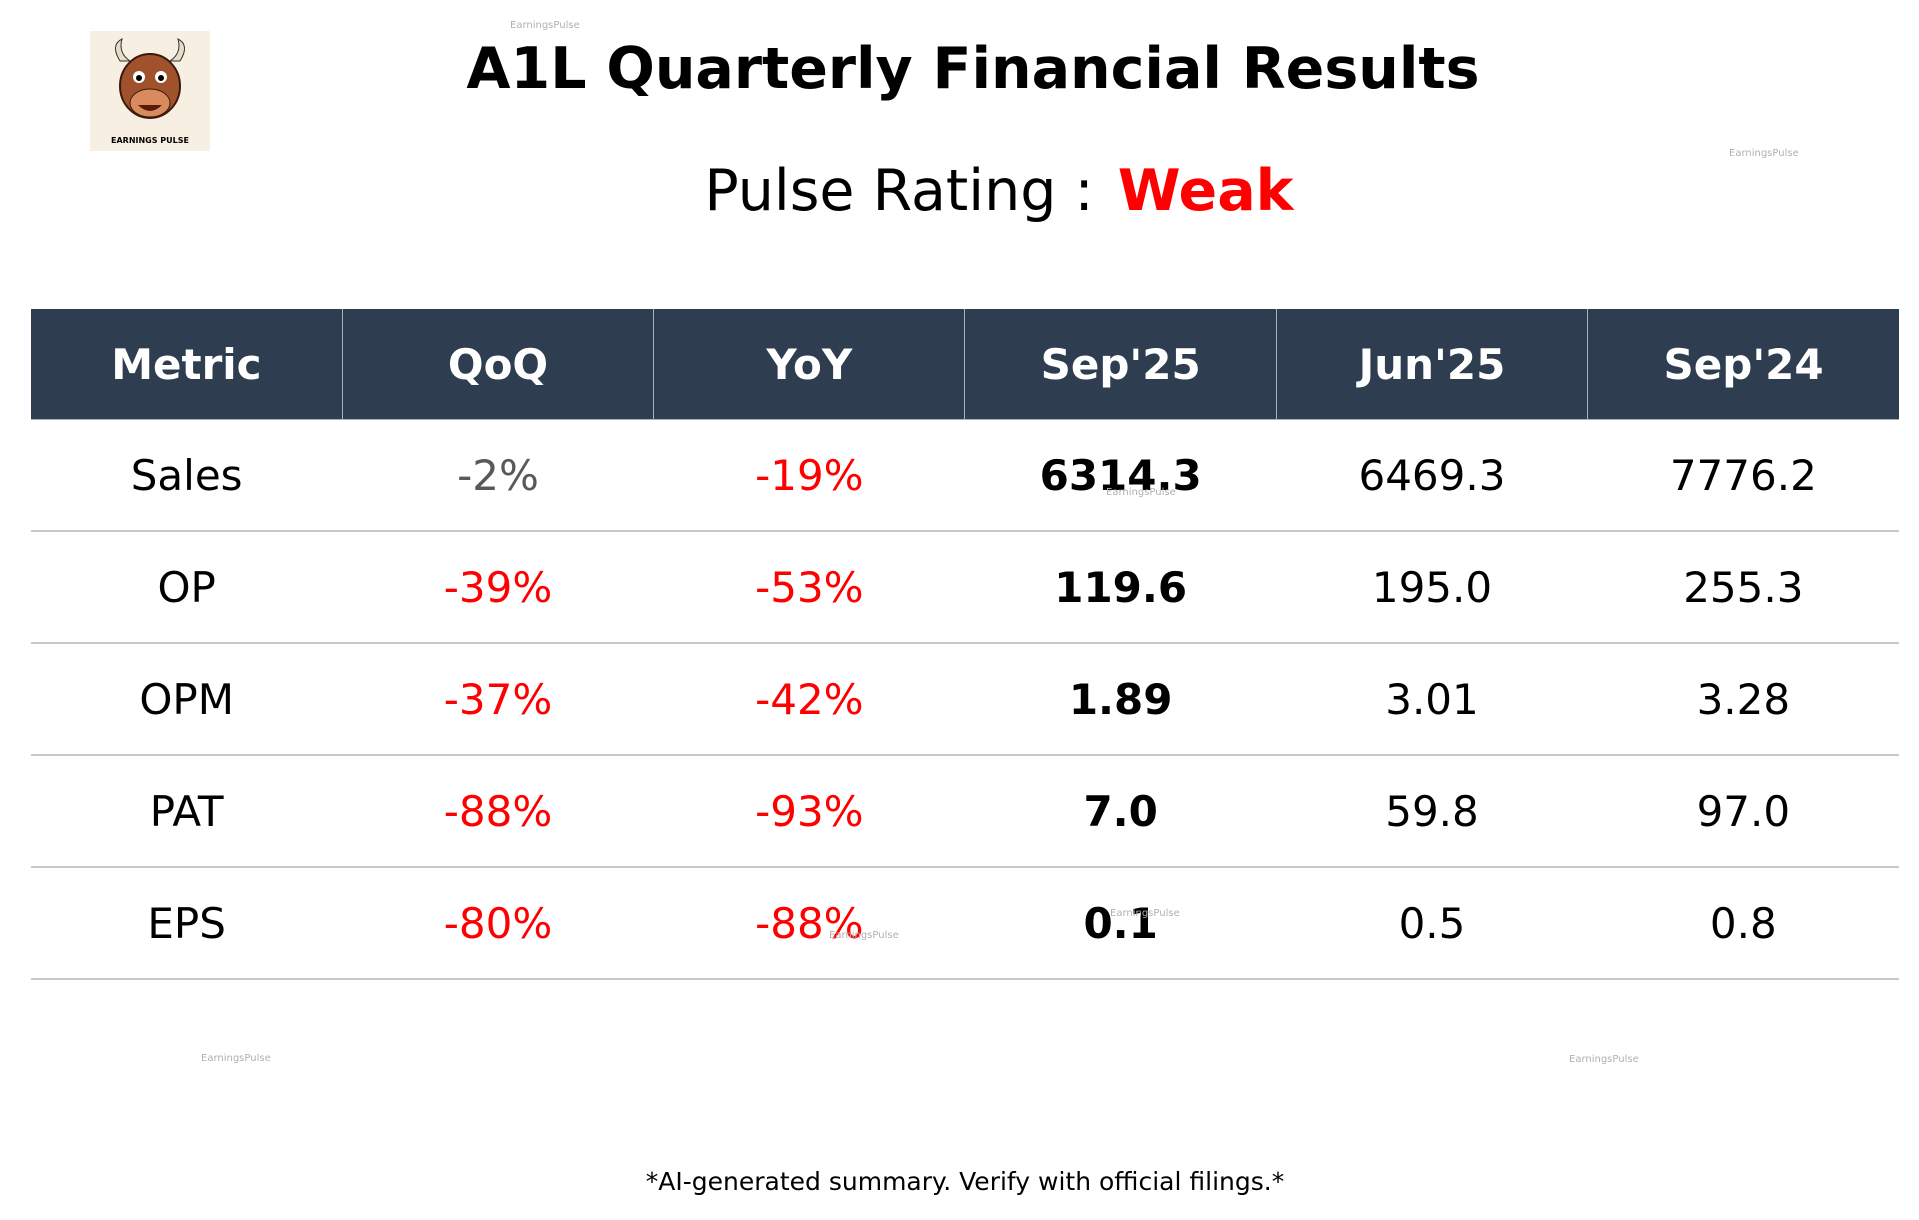  I want to click on value-cell: 0.1, so click(1120, 923).